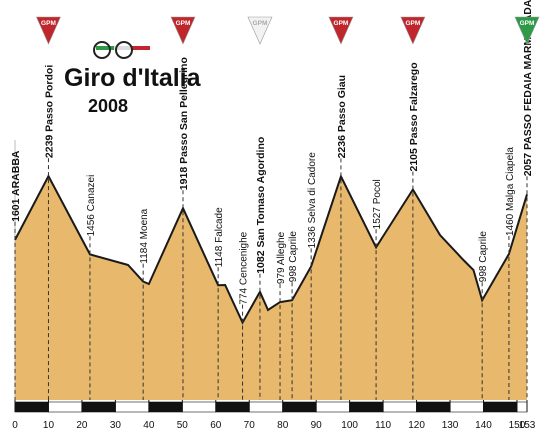 The image size is (552, 436). Describe the element at coordinates (483, 425) in the screenshot. I see `x-tick-label: 140` at that location.